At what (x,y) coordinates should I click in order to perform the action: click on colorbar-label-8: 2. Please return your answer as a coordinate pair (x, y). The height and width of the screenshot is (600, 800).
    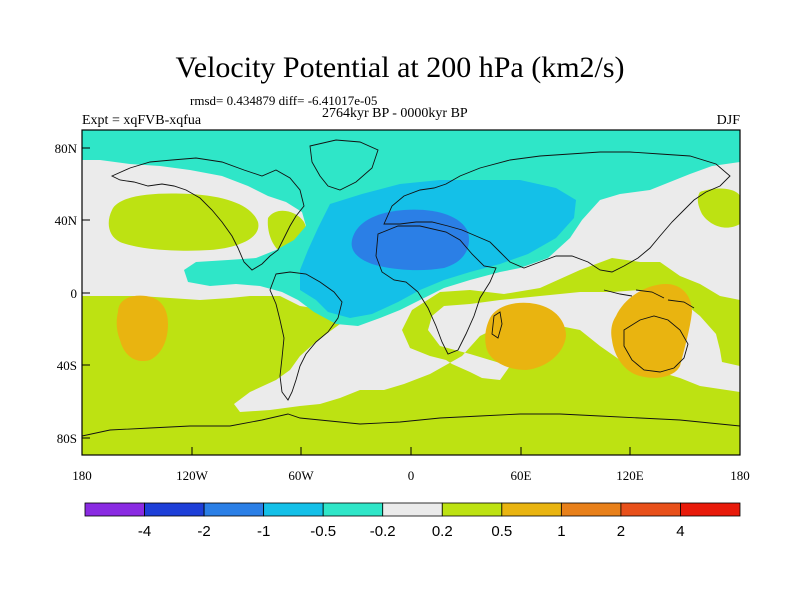
    Looking at the image, I should click on (621, 531).